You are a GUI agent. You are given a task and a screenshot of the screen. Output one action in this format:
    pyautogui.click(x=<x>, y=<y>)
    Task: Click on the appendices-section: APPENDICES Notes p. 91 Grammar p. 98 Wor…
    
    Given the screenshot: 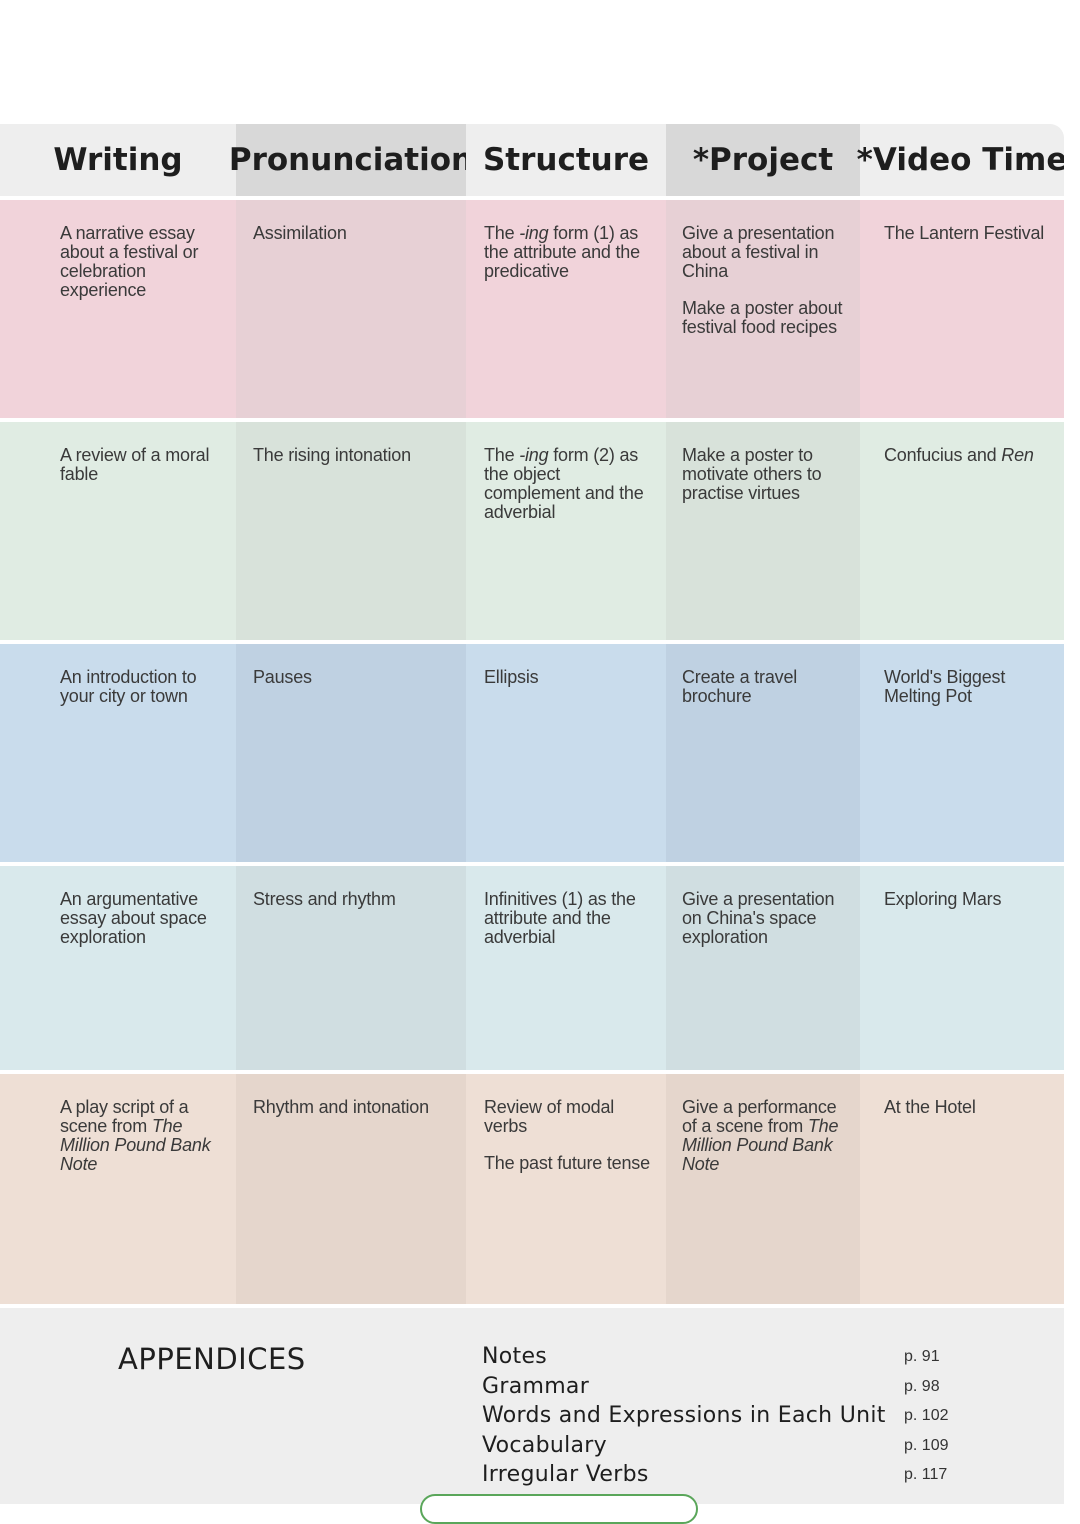 What is the action you would take?
    pyautogui.click(x=532, y=1406)
    